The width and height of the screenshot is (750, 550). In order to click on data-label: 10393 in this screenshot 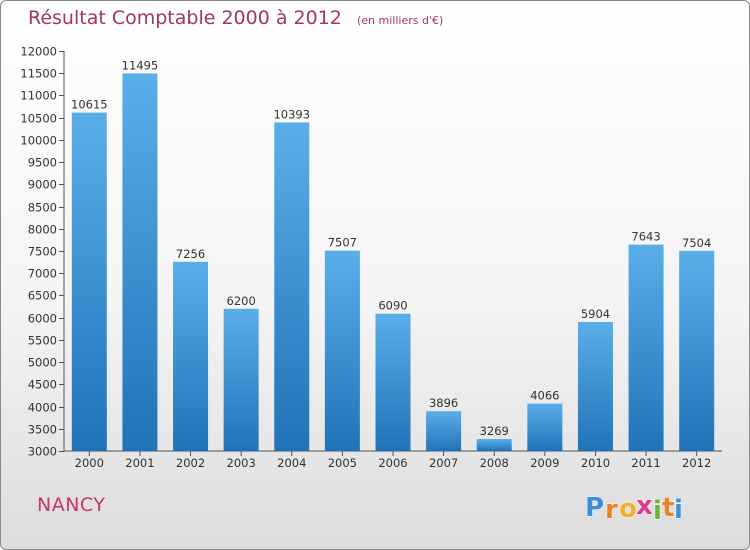, I will do `click(291, 114)`.